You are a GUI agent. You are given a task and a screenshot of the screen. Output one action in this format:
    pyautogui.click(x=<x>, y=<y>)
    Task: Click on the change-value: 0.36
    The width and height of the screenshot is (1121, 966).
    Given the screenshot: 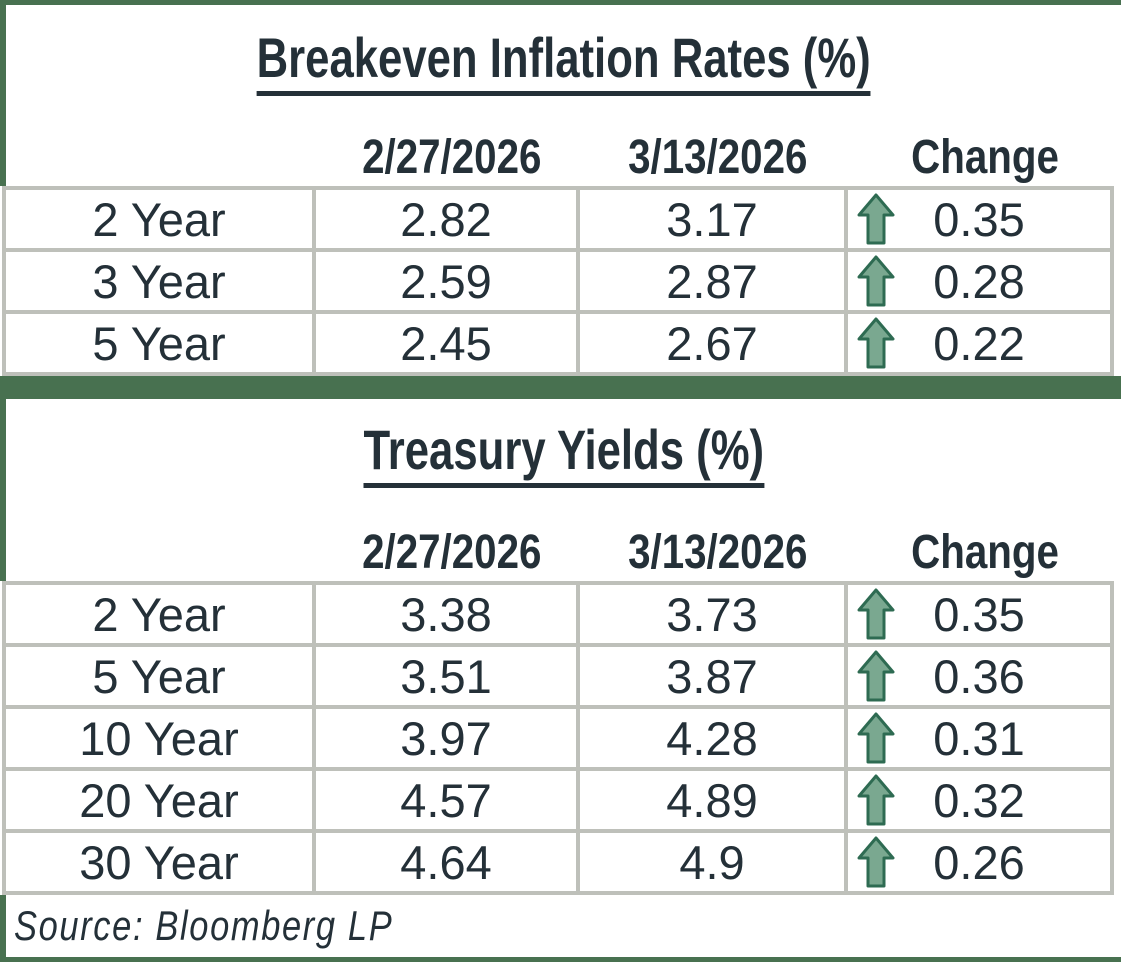 What is the action you would take?
    pyautogui.click(x=979, y=676)
    